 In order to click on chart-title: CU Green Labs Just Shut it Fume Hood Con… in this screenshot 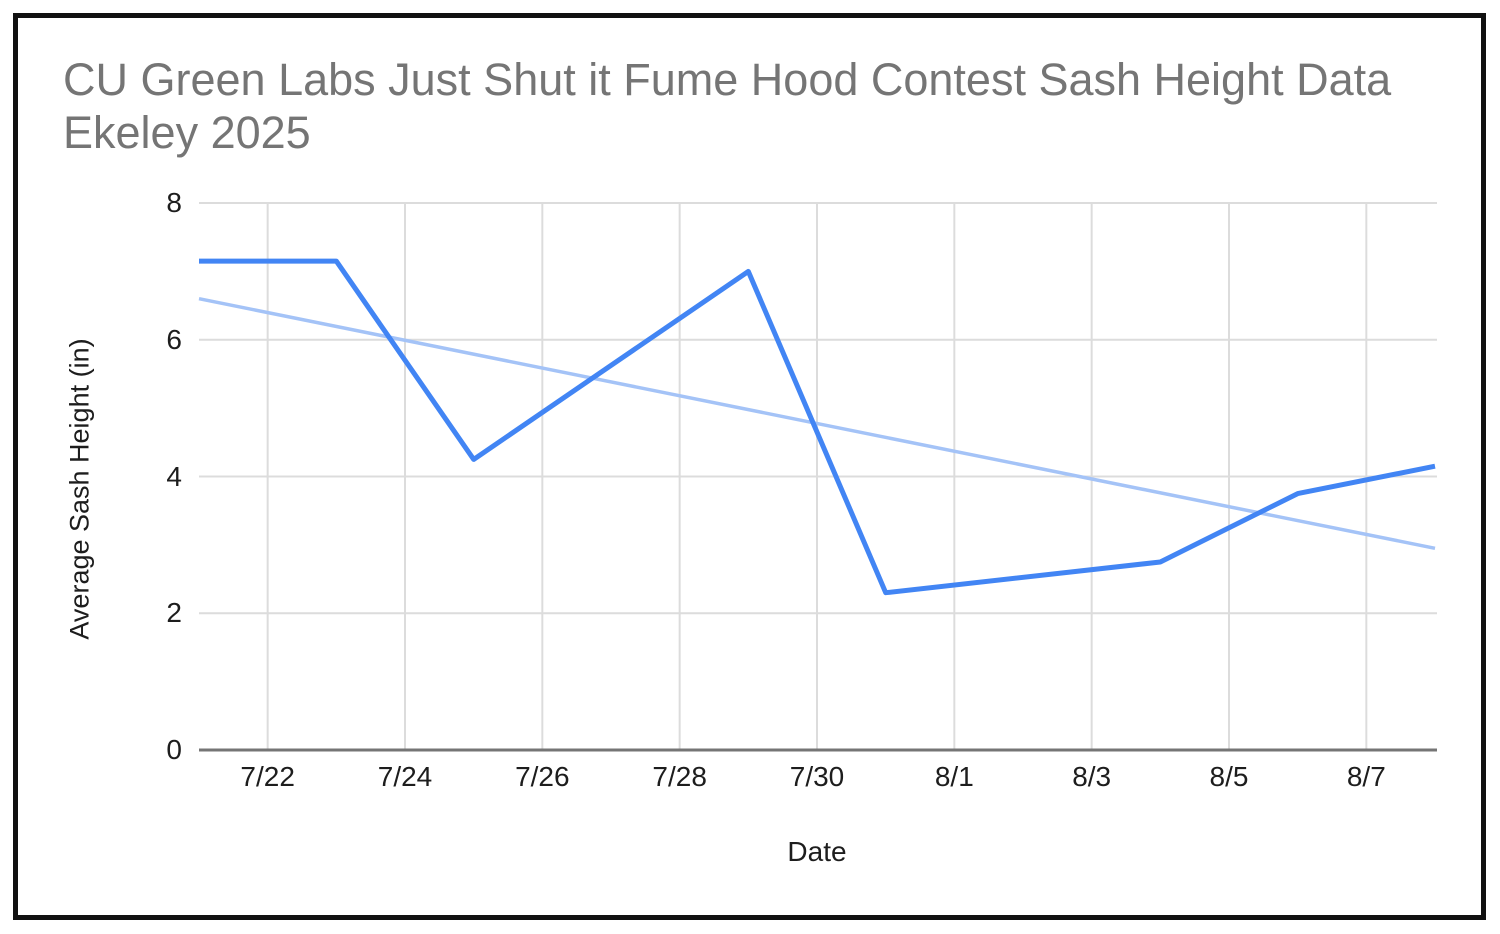, I will do `click(727, 106)`.